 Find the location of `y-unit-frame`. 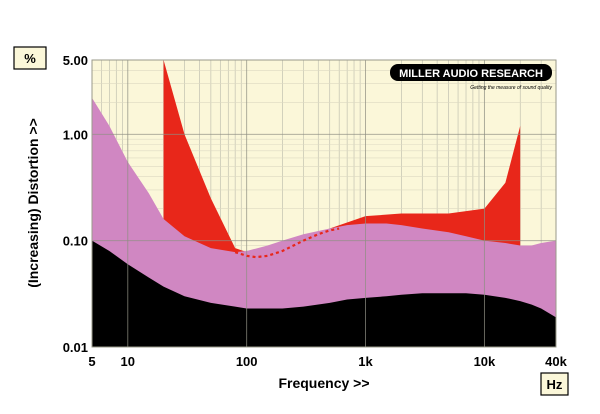

y-unit-frame is located at coordinates (30, 58).